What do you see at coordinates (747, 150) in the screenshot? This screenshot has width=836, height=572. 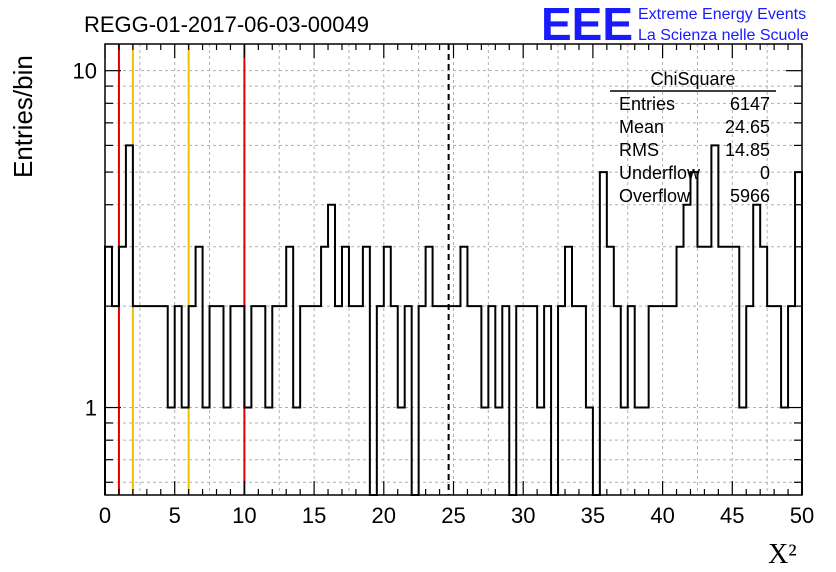 I see `stats-row-value: 14.85` at bounding box center [747, 150].